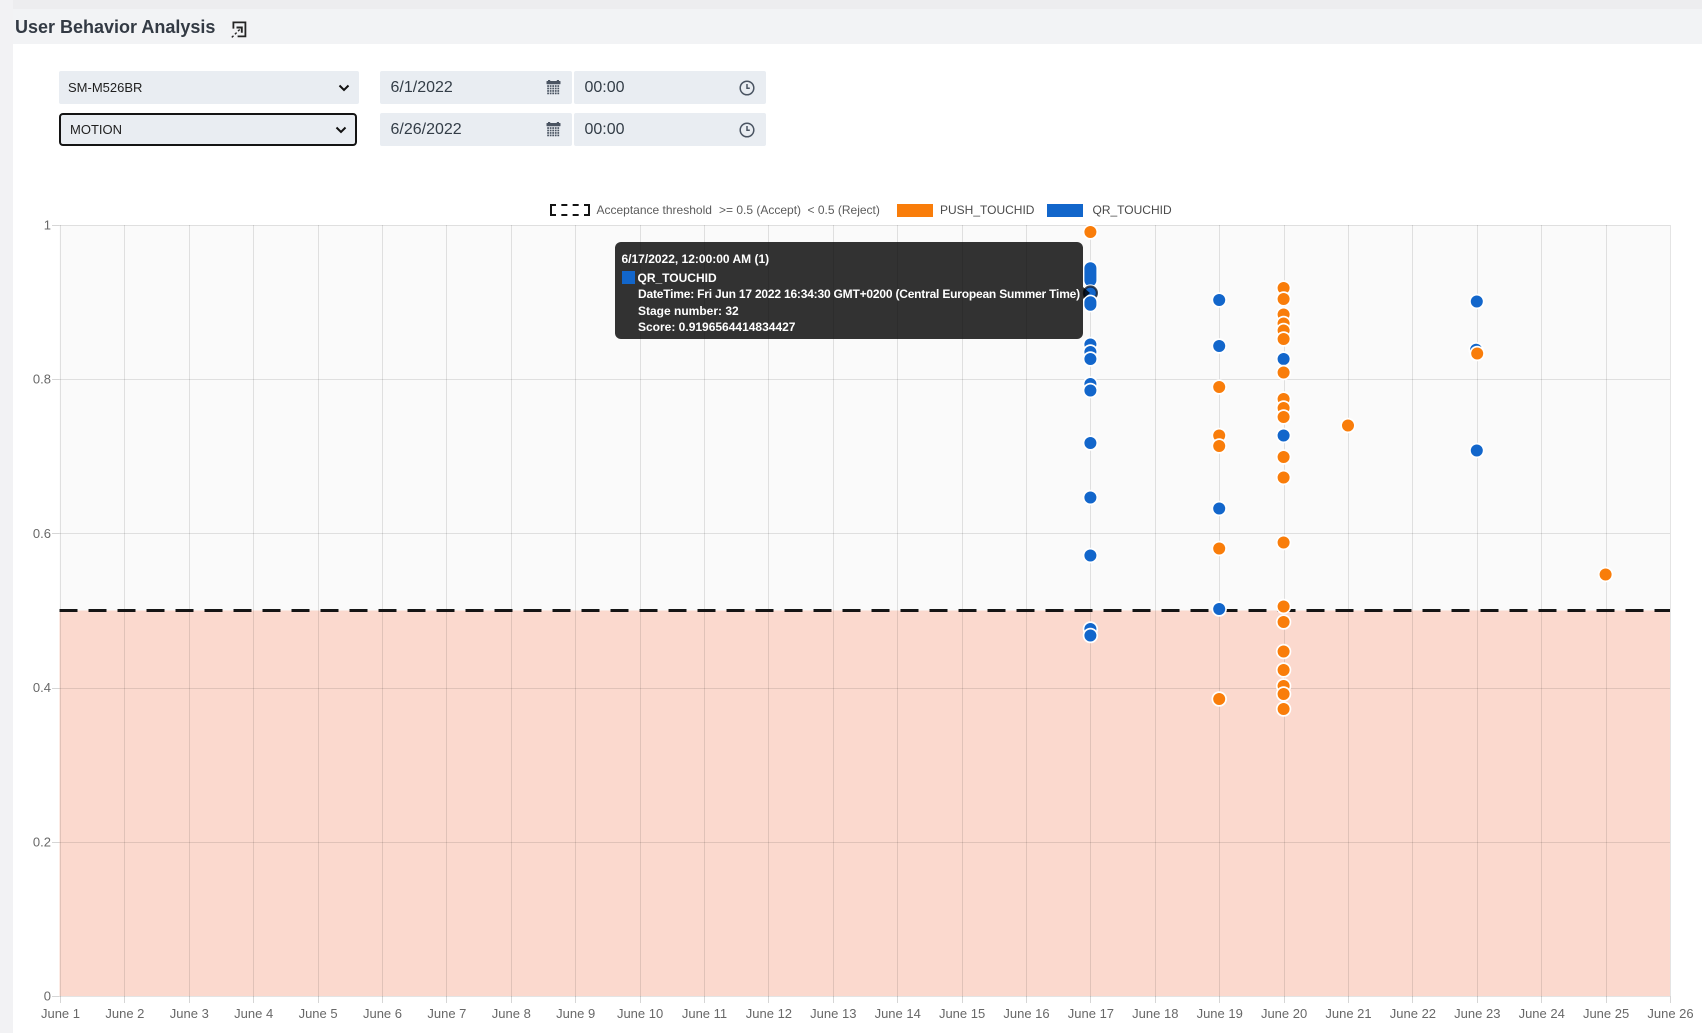 The width and height of the screenshot is (1702, 1033). What do you see at coordinates (704, 1013) in the screenshot?
I see `svg-text: June 11` at bounding box center [704, 1013].